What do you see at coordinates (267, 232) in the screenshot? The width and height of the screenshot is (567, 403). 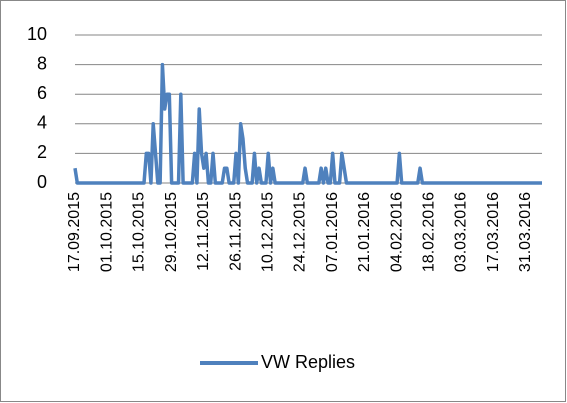 I see `x-tick-label: 10.12.2015` at bounding box center [267, 232].